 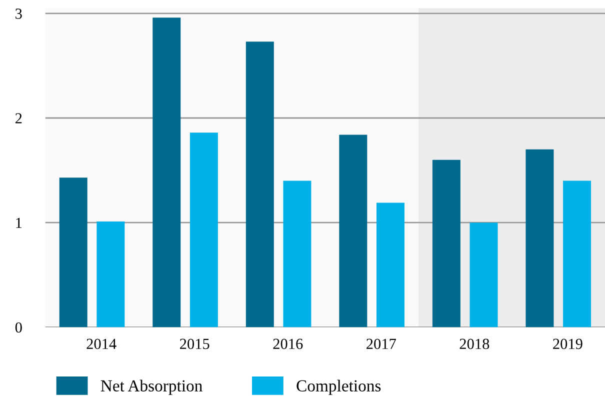 What do you see at coordinates (19, 223) in the screenshot?
I see `y-tick-label: 1` at bounding box center [19, 223].